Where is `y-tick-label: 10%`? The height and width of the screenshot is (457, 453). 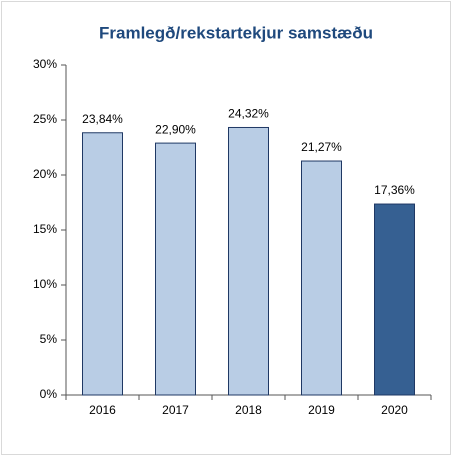 y-tick-label: 10% is located at coordinates (45, 284).